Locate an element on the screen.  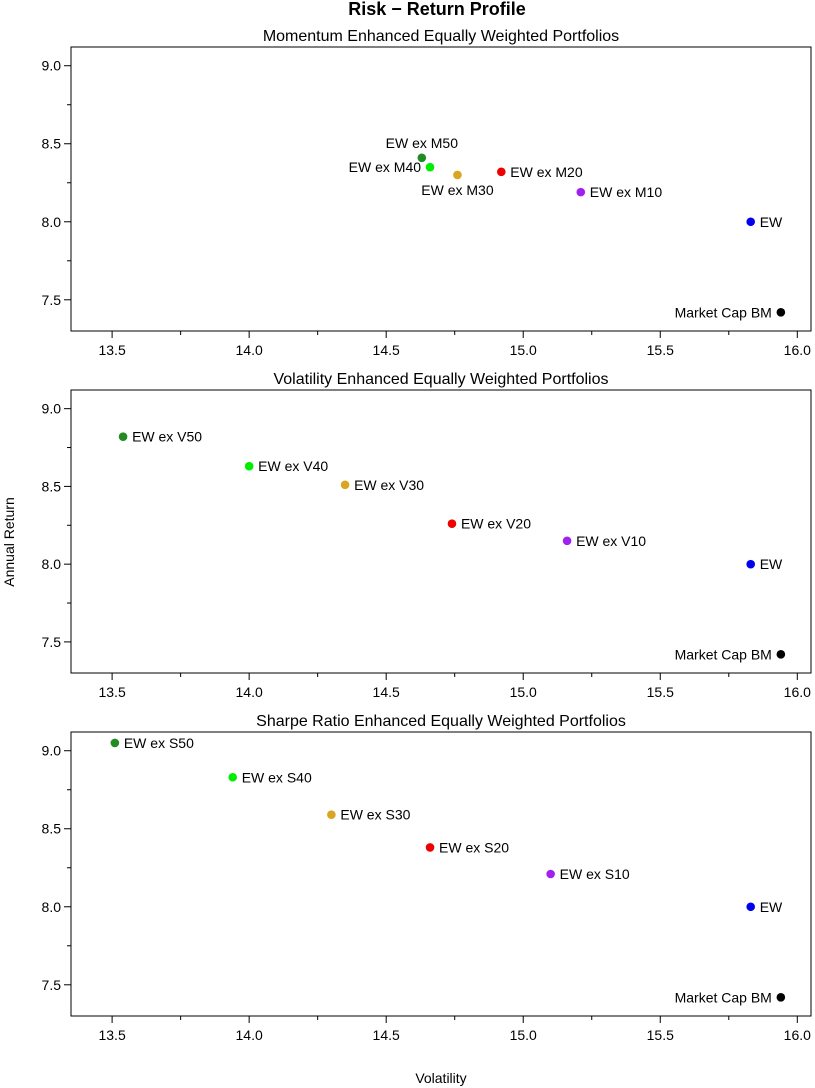
point-label: EW ex V50 is located at coordinates (167, 437).